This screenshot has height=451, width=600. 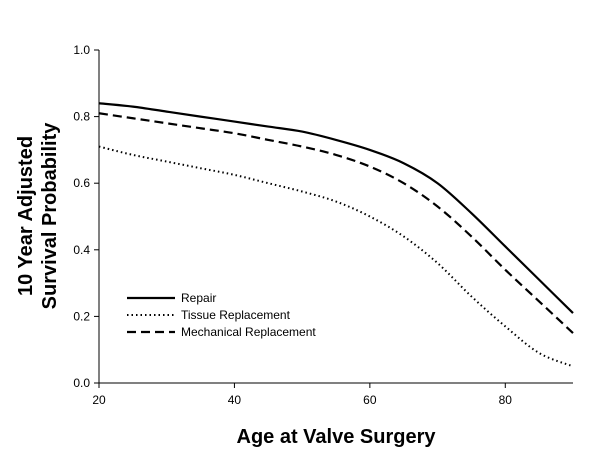 What do you see at coordinates (99, 400) in the screenshot?
I see `x-tick-label: 20` at bounding box center [99, 400].